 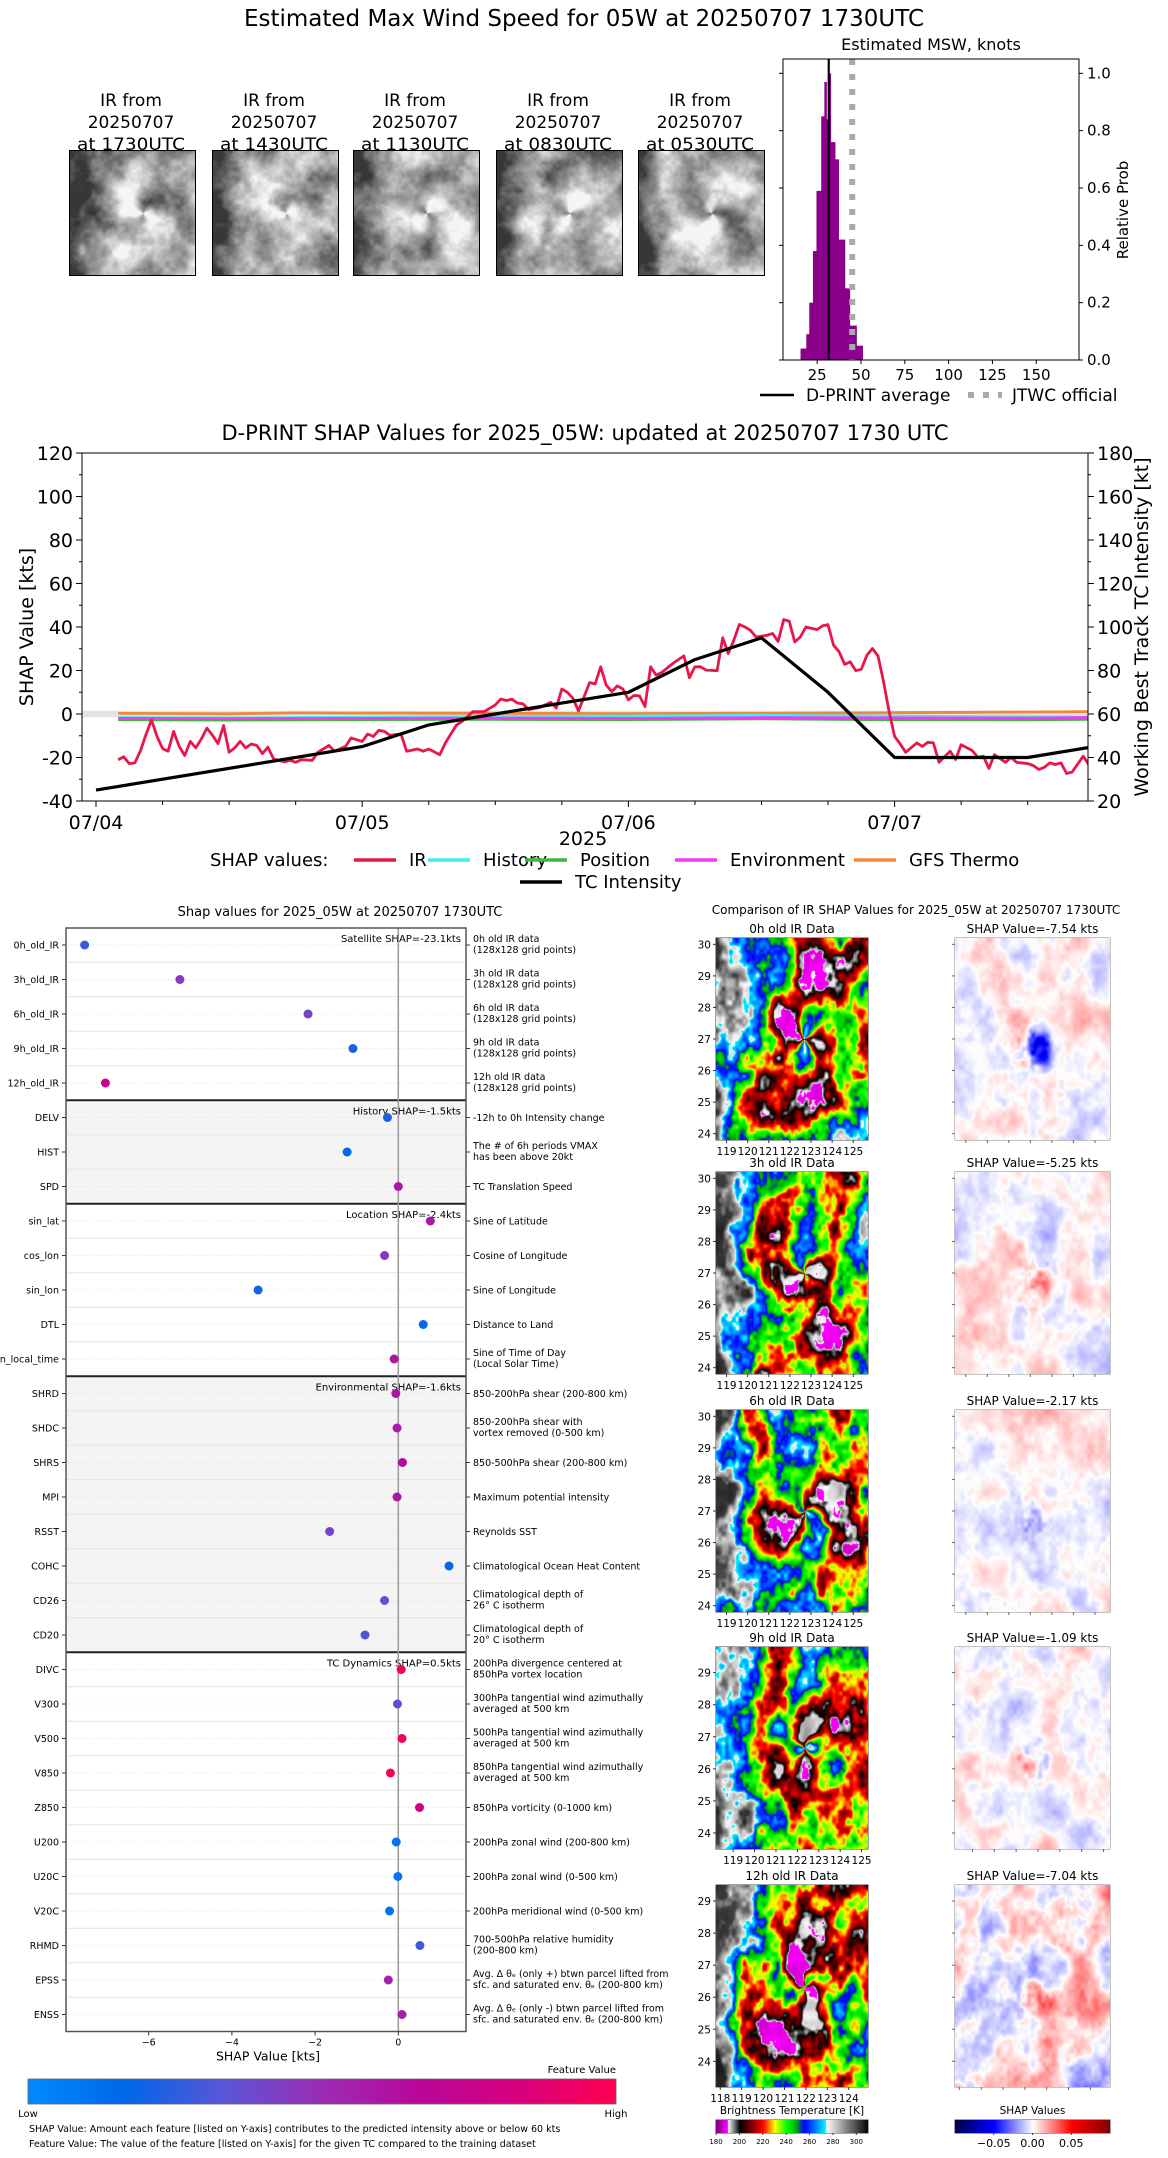 What do you see at coordinates (603, 718) in the screenshot?
I see `series-line-environment` at bounding box center [603, 718].